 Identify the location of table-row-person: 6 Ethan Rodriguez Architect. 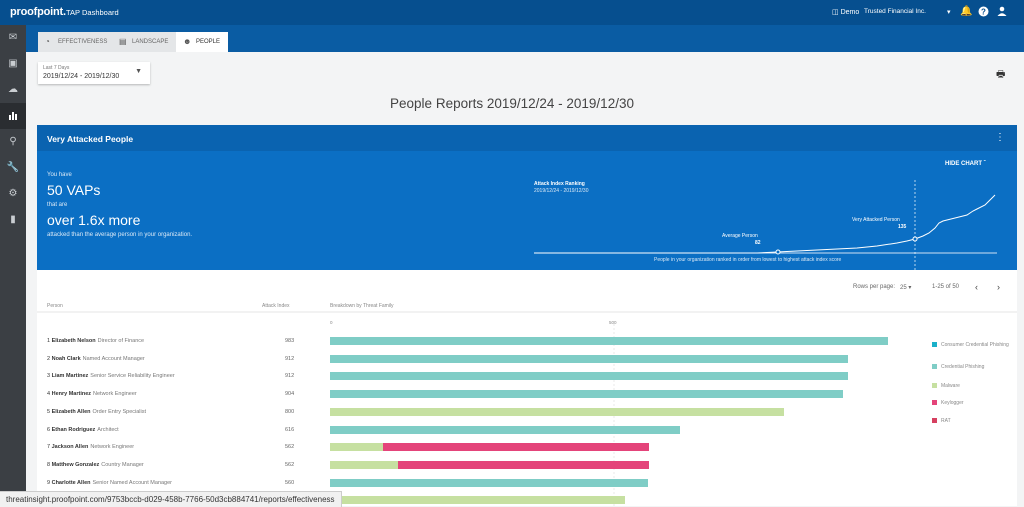
(83, 430).